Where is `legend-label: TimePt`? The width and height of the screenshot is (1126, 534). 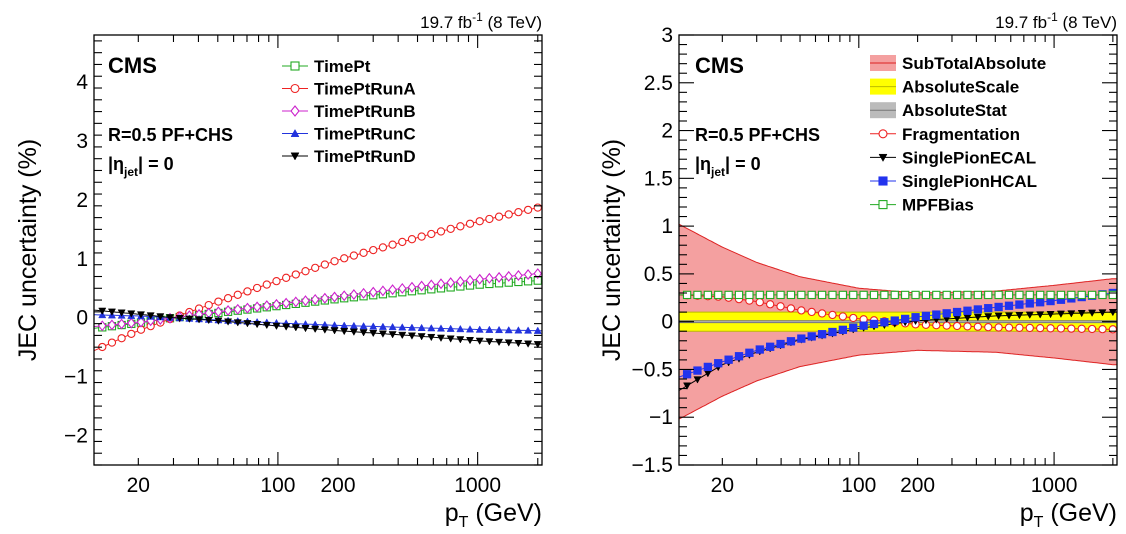 legend-label: TimePt is located at coordinates (342, 66).